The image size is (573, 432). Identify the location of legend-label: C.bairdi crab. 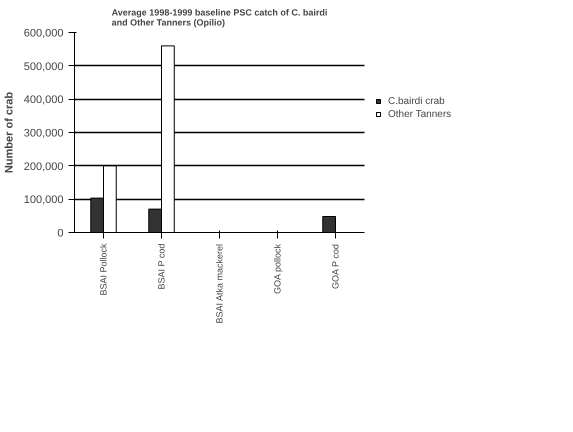
(416, 101).